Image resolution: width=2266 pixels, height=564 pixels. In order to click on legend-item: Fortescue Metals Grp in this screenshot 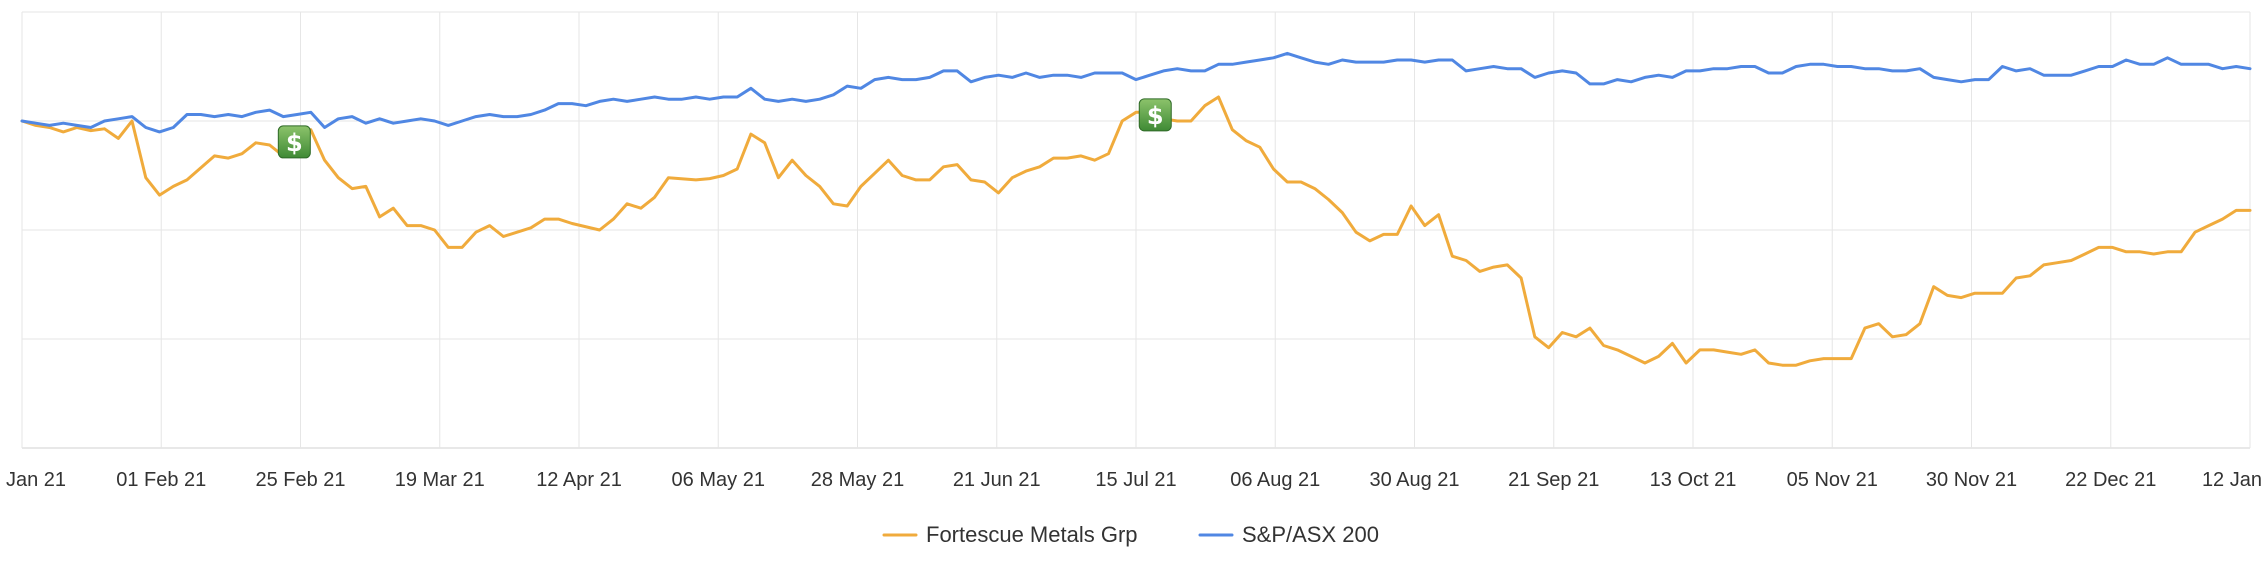, I will do `click(1010, 534)`.